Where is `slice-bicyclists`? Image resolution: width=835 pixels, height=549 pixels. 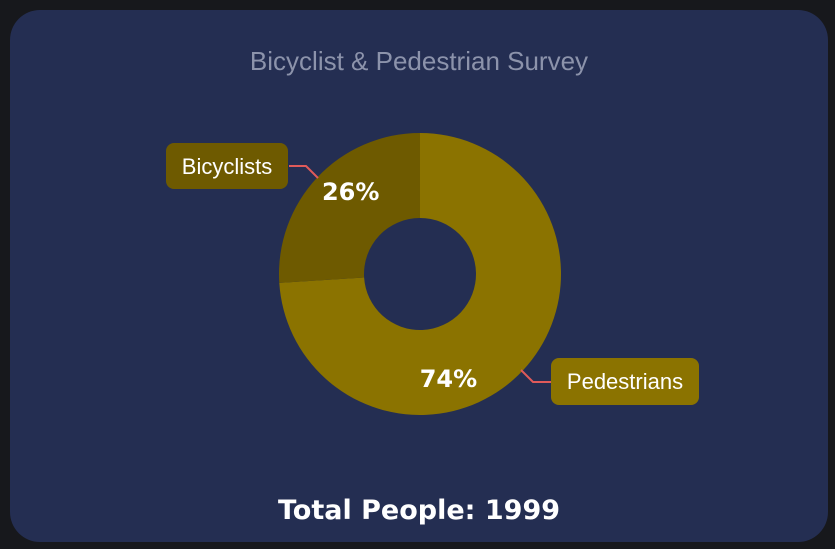 slice-bicyclists is located at coordinates (349, 208).